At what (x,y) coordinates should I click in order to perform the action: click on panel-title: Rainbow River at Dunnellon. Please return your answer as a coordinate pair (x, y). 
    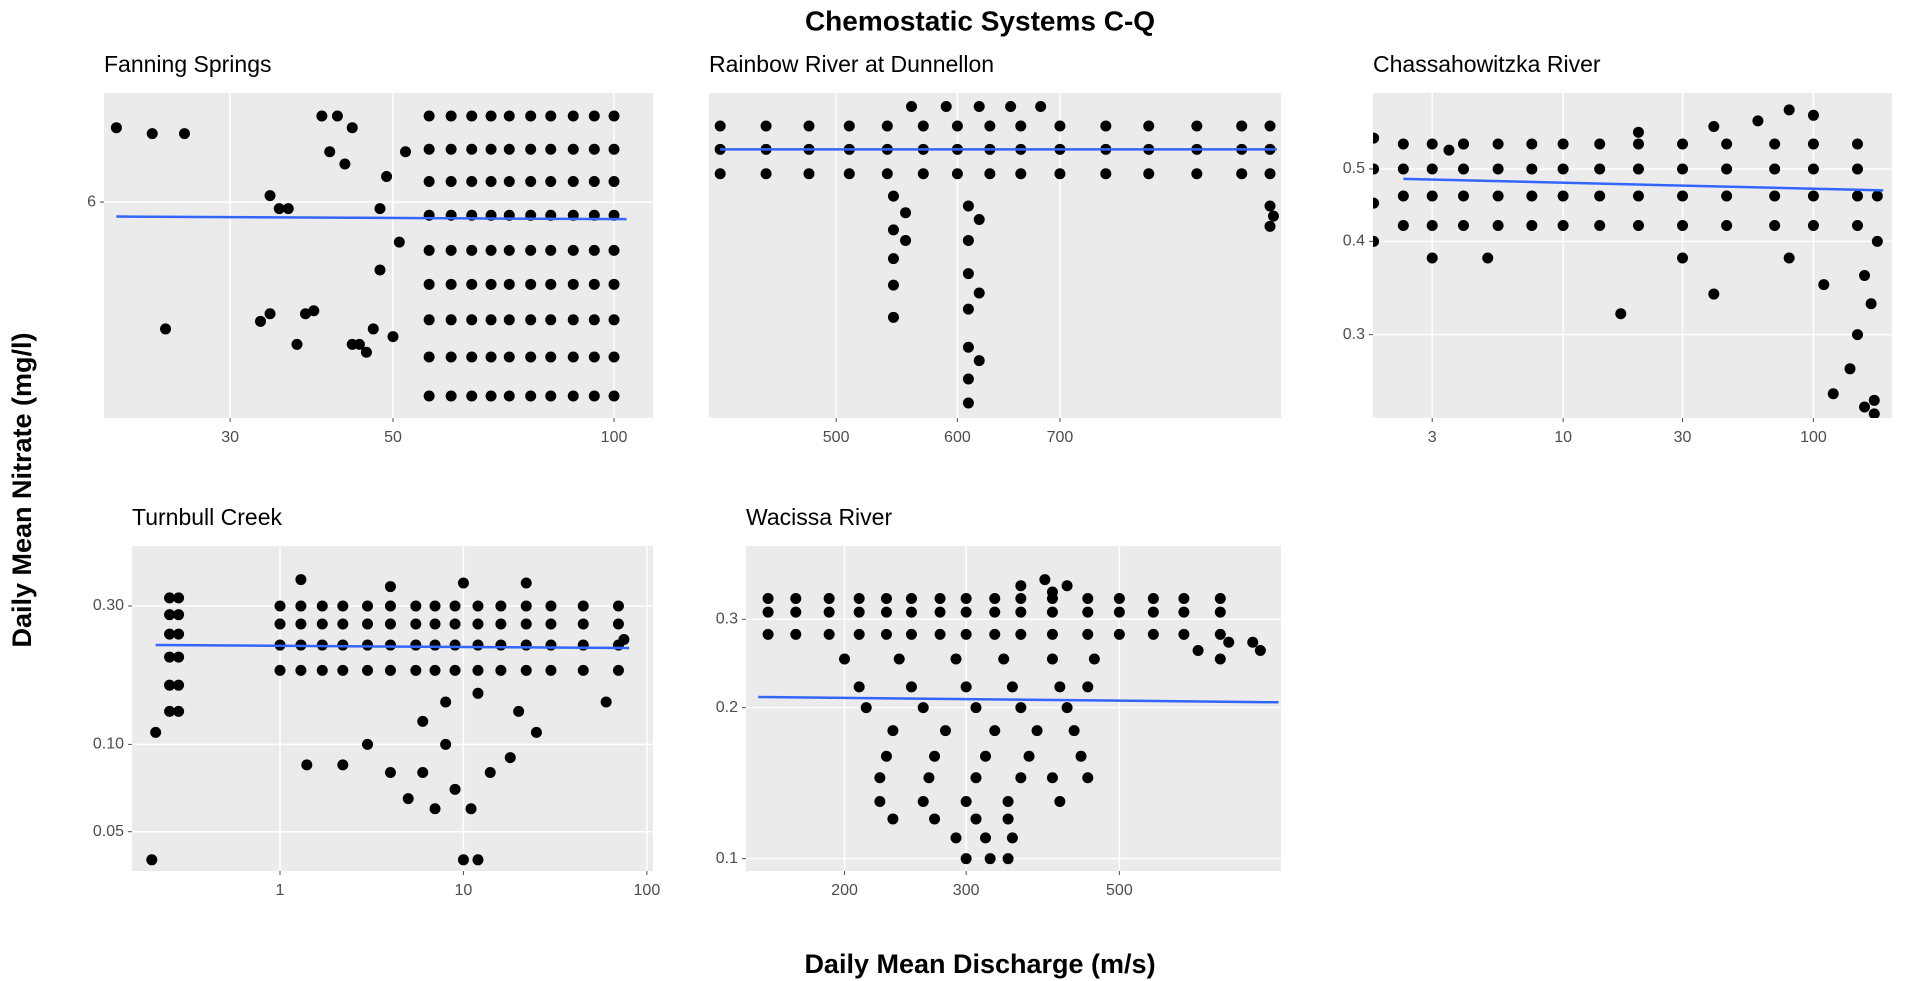
    Looking at the image, I should click on (851, 64).